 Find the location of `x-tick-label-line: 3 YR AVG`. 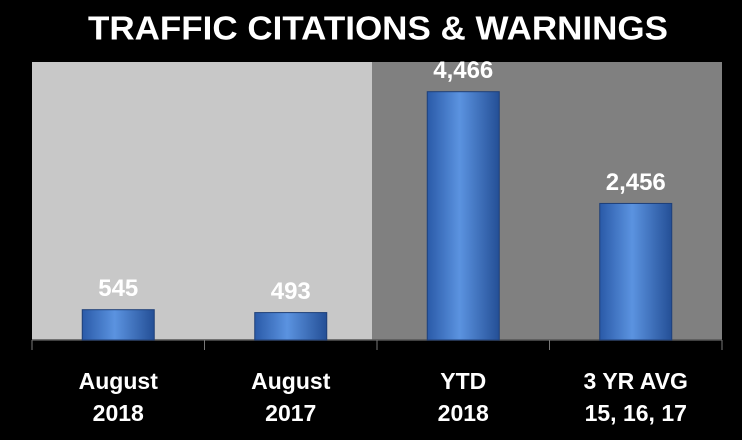

x-tick-label-line: 3 YR AVG is located at coordinates (636, 381).